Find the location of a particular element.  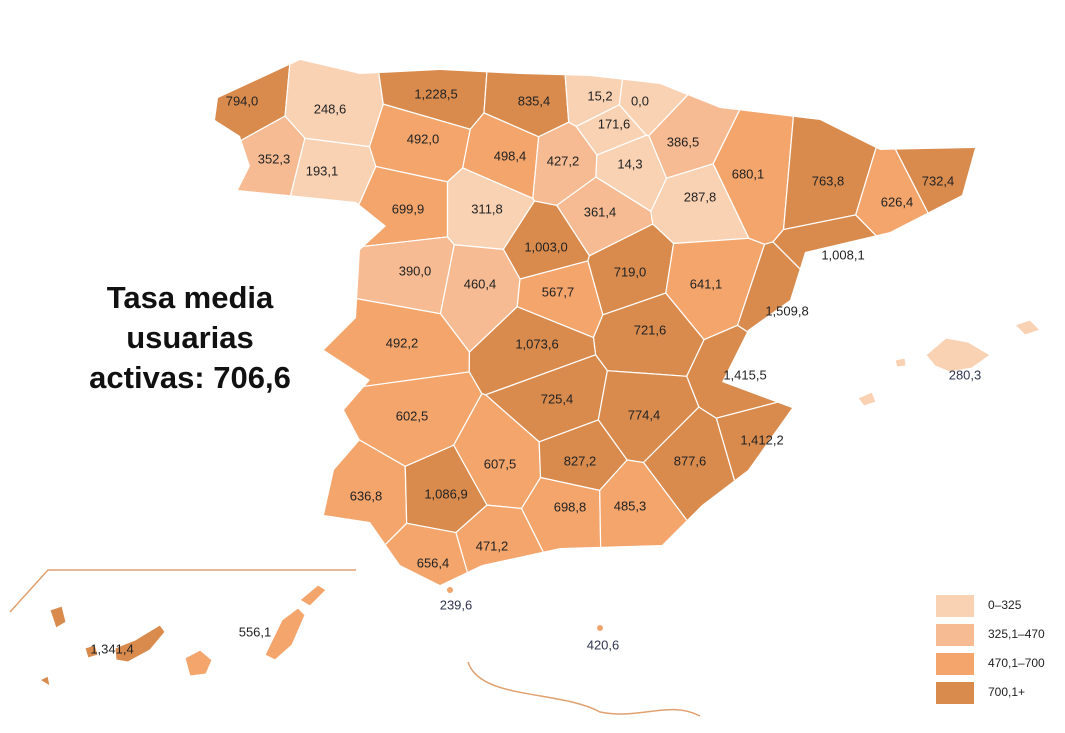

province-label: 567,7 is located at coordinates (558, 291).